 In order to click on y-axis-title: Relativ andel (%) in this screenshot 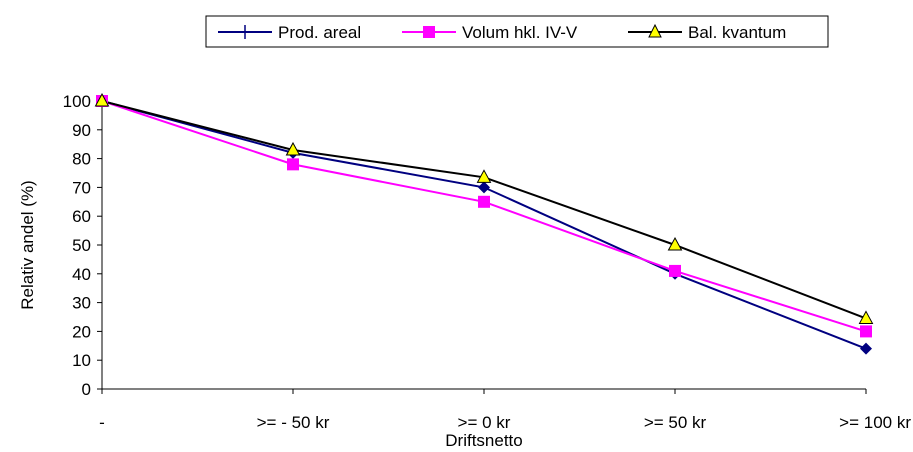, I will do `click(27, 244)`.